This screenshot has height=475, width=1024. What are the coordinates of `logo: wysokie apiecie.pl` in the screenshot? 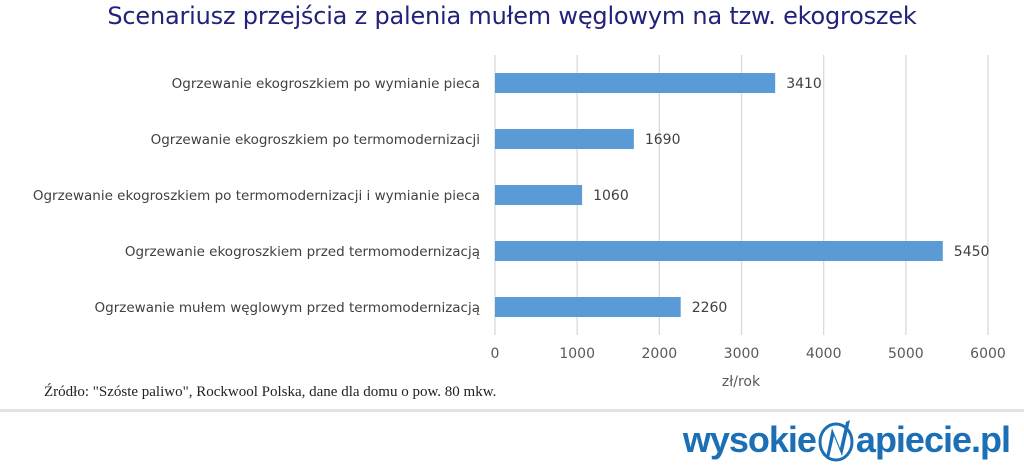 It's located at (846, 440).